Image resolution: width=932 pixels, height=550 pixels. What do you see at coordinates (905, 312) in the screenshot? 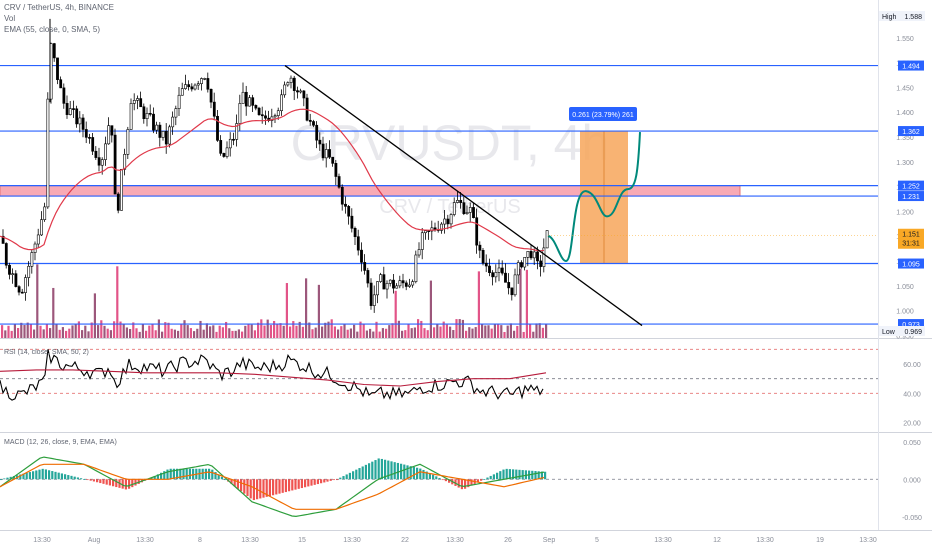
I see `price-tick-label: 1.000` at bounding box center [905, 312].